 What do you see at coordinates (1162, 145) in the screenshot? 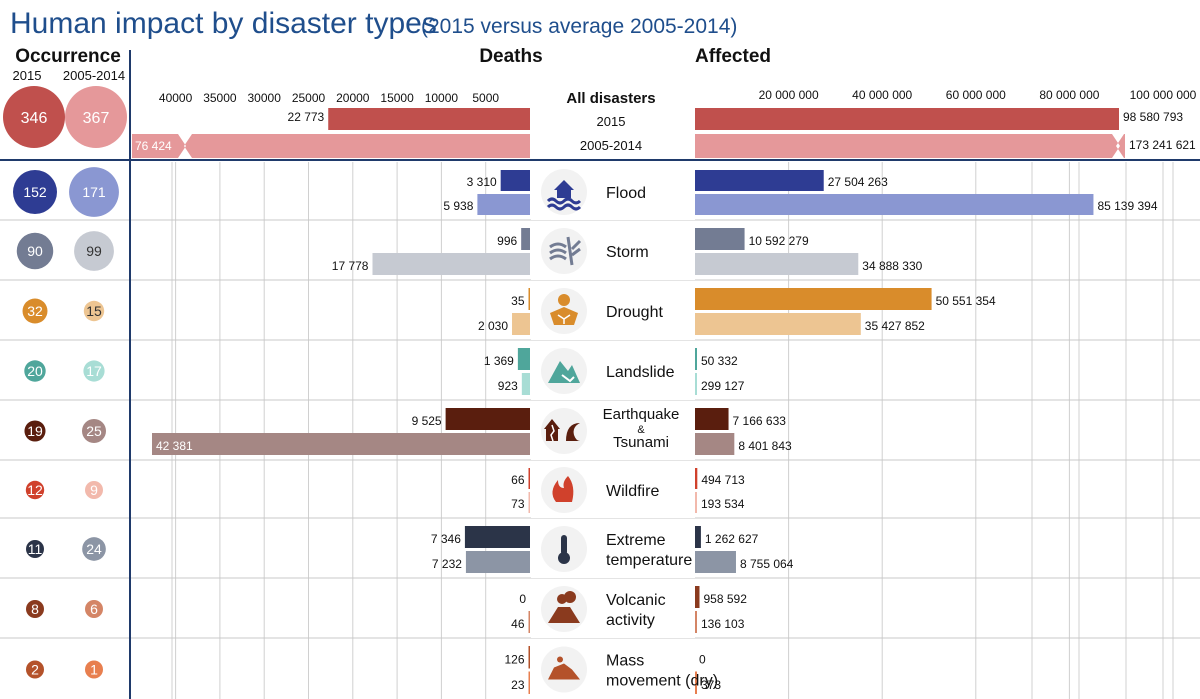
I see `affected-avg-label: 173 241 621` at bounding box center [1162, 145].